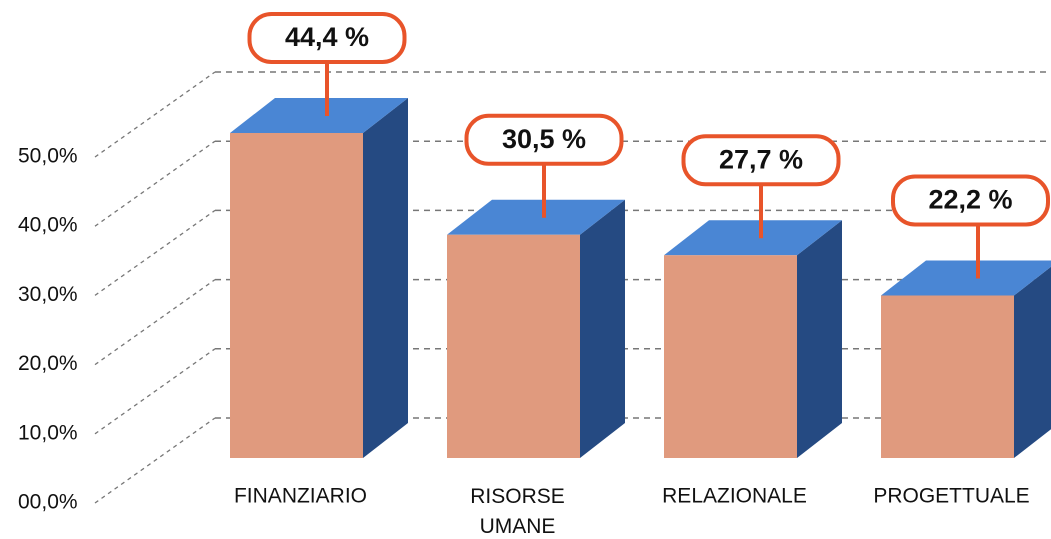 The width and height of the screenshot is (1051, 539). What do you see at coordinates (48, 156) in the screenshot?
I see `y-tick-label: 50,0%` at bounding box center [48, 156].